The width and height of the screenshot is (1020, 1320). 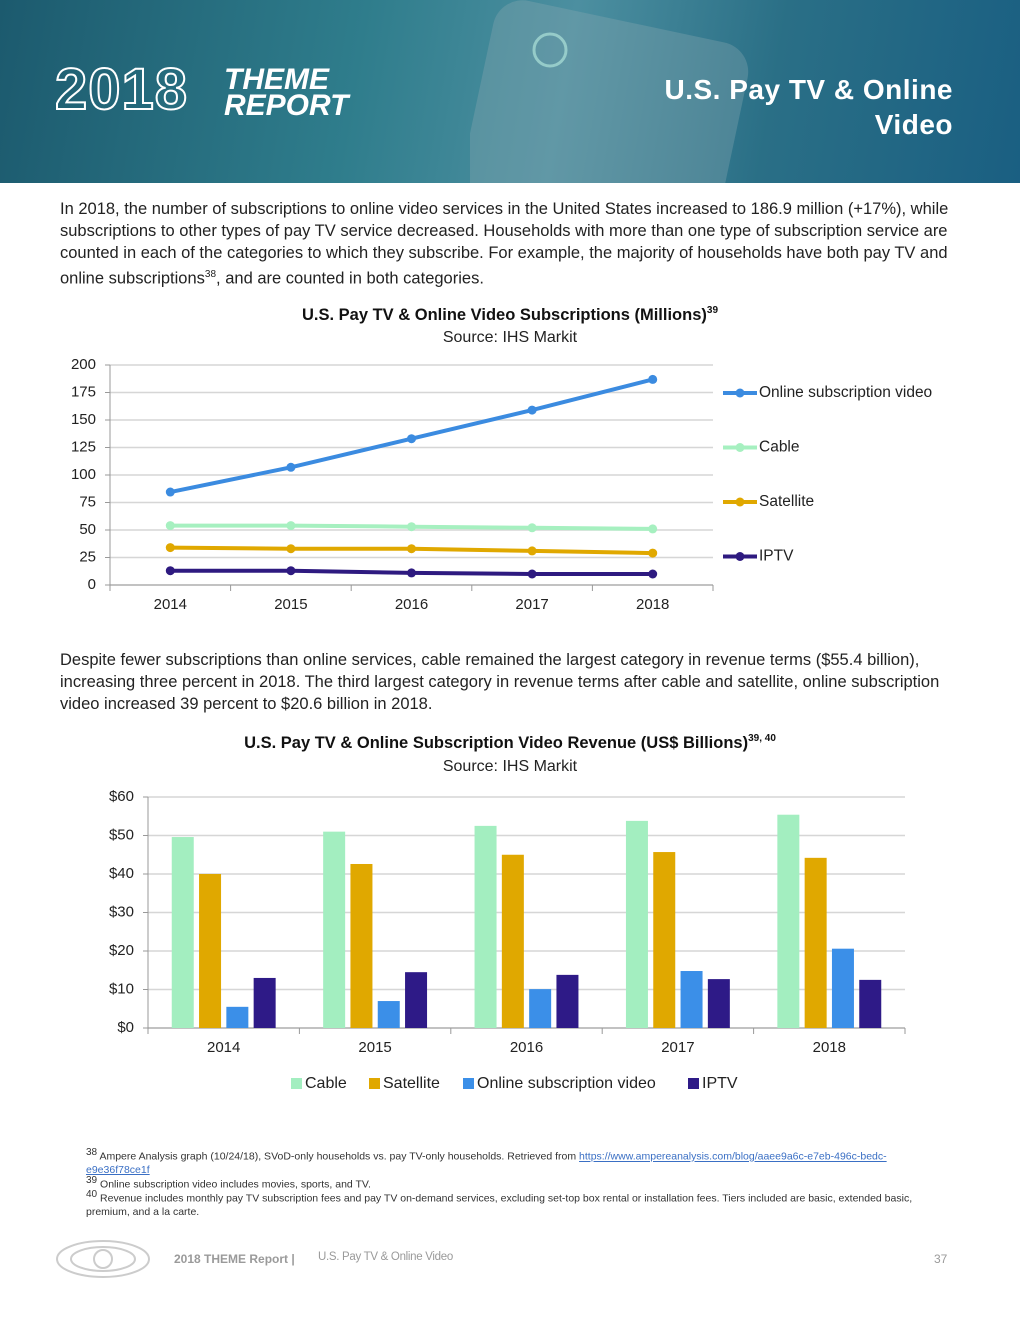 What do you see at coordinates (121, 911) in the screenshot?
I see `y-tick-label: $30` at bounding box center [121, 911].